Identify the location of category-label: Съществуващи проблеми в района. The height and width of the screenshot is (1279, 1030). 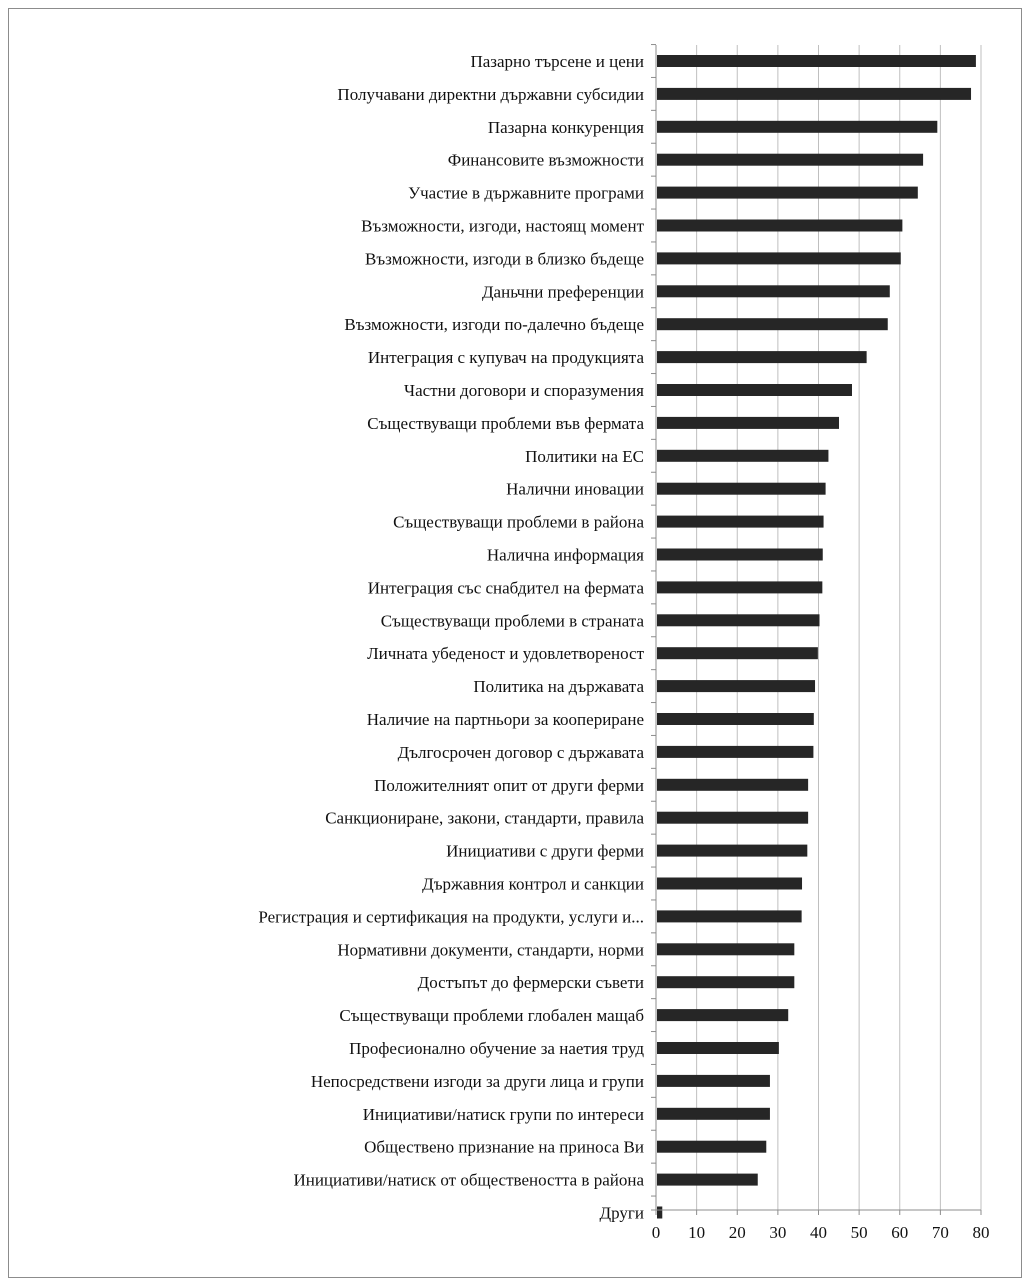
(518, 522).